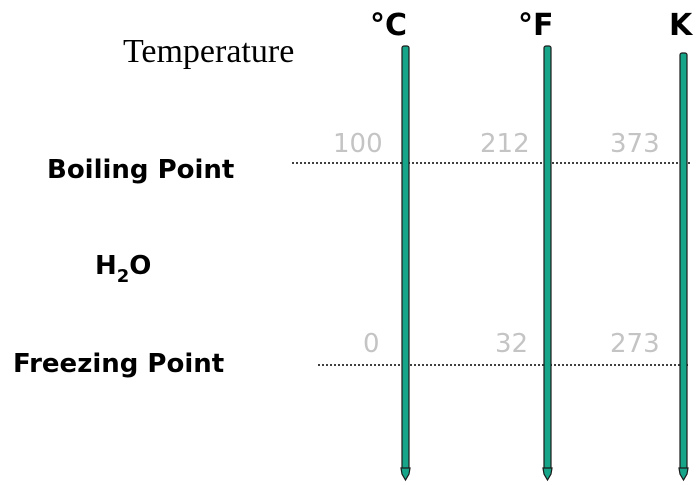 This screenshot has height=485, width=700. What do you see at coordinates (536, 25) in the screenshot?
I see `fahrenheit-unit-label: °F` at bounding box center [536, 25].